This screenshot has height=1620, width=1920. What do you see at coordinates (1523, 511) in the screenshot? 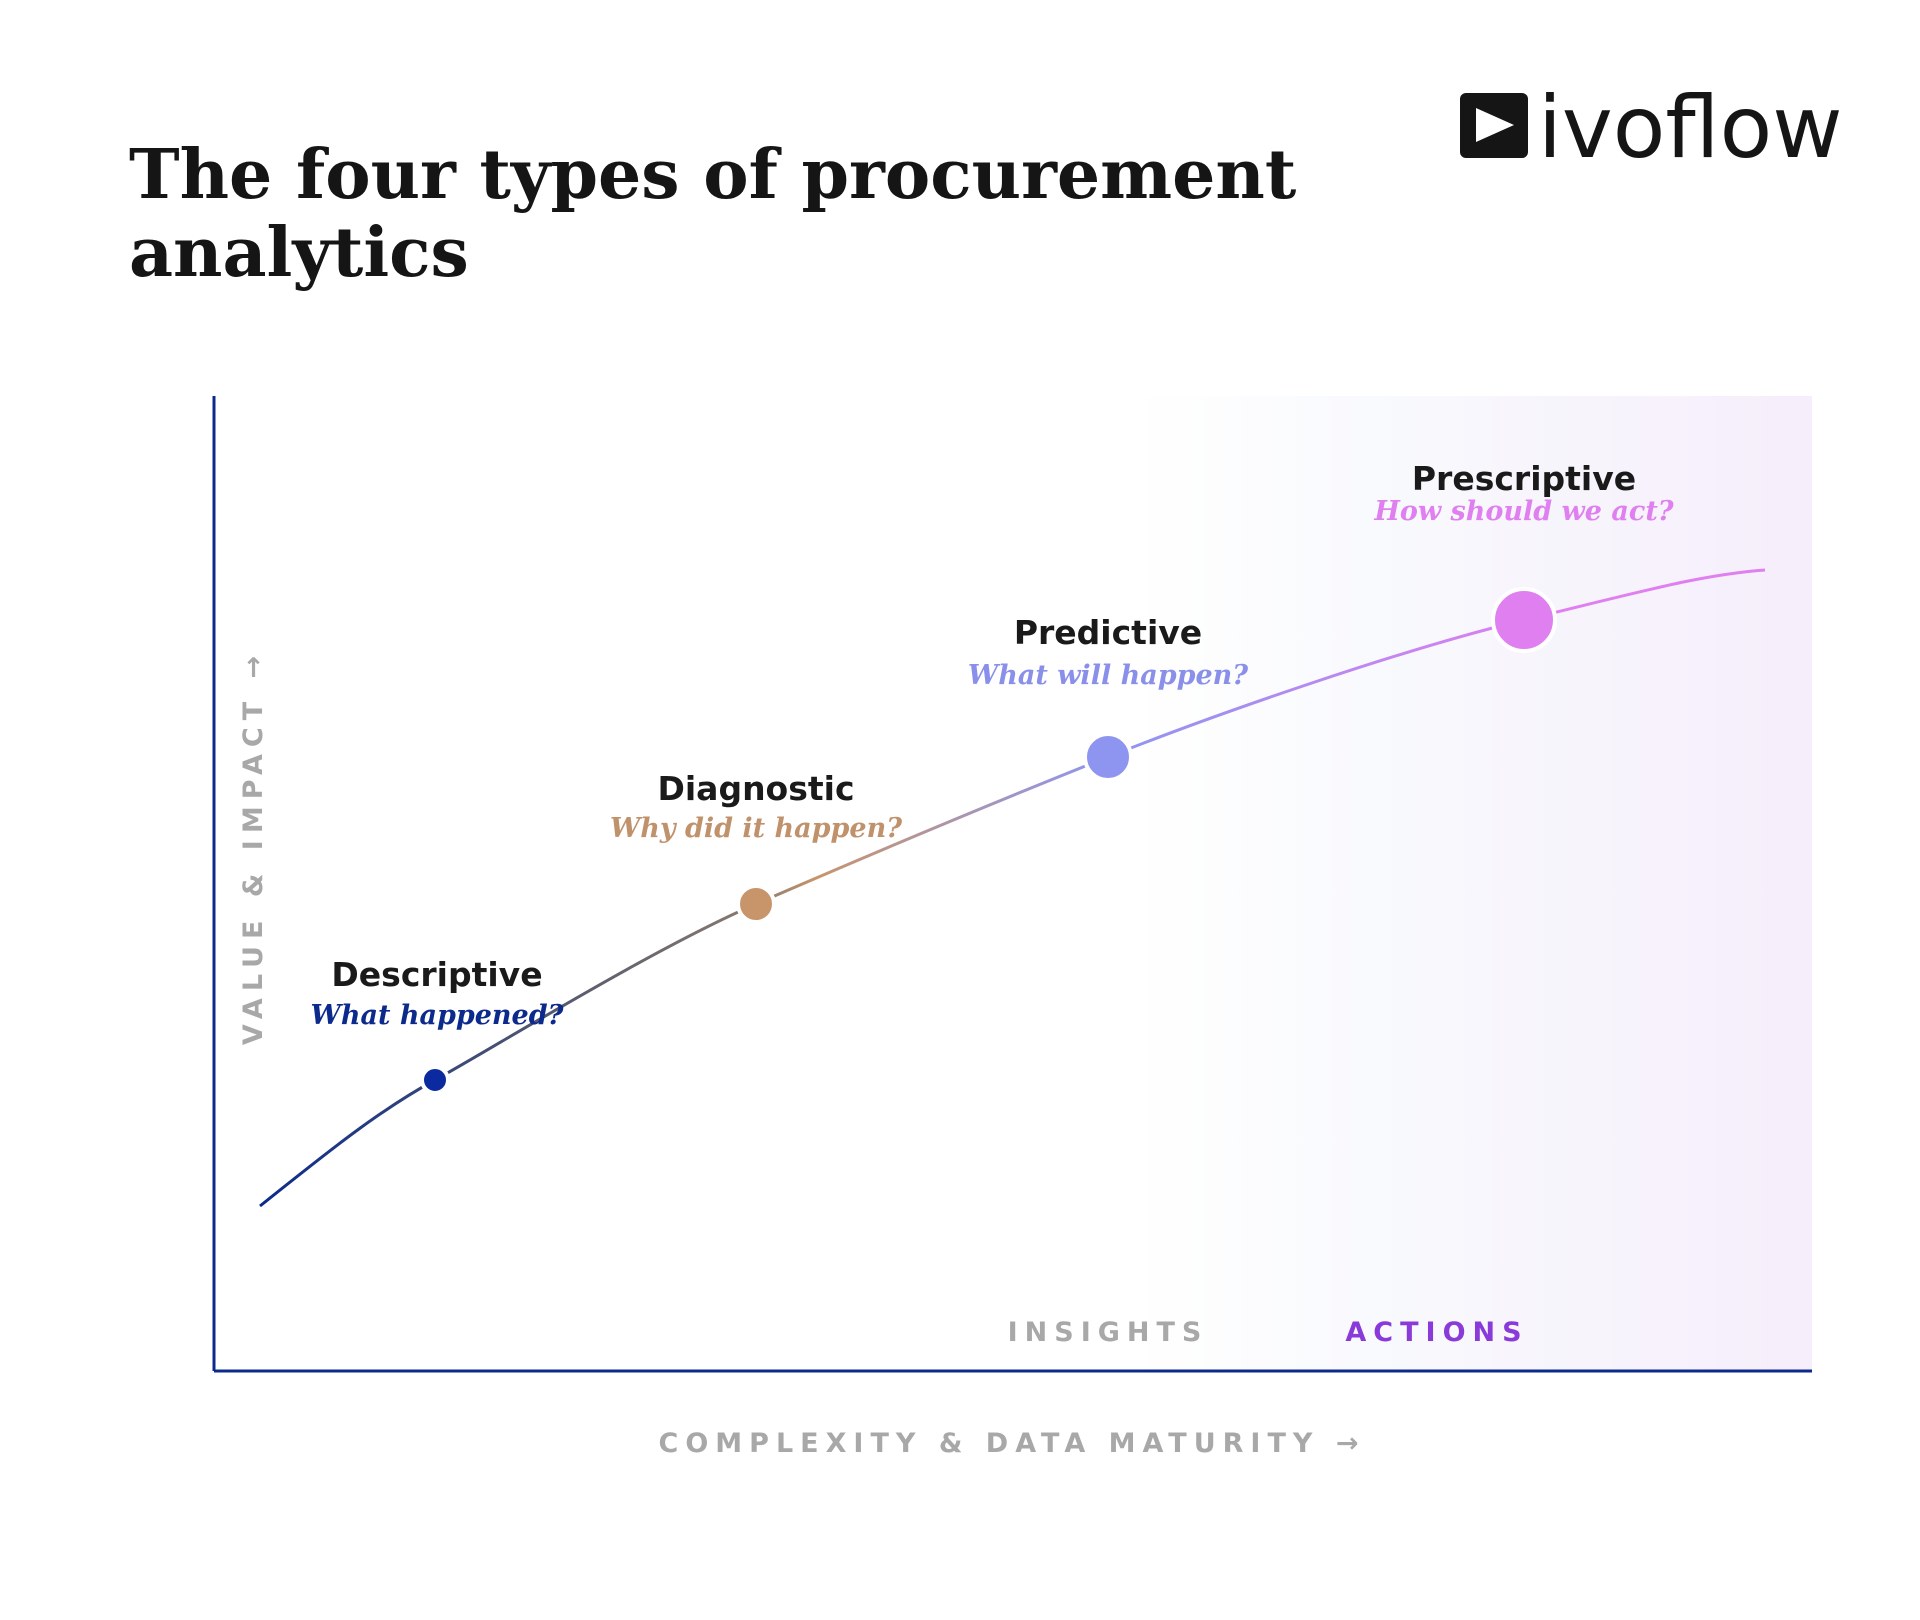
I see `stage-question: How should we act?` at bounding box center [1523, 511].